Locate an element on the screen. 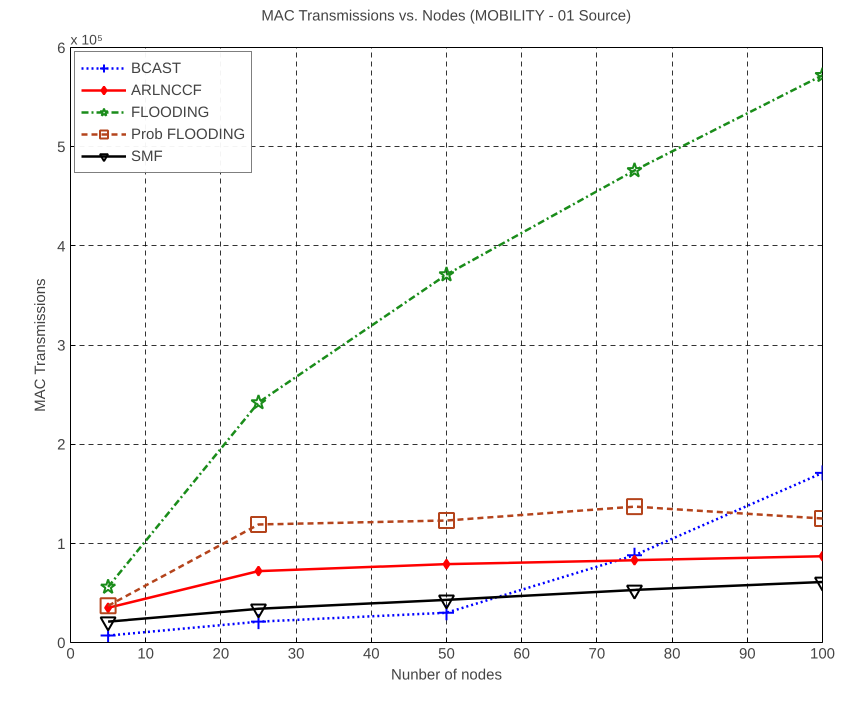 This screenshot has height=702, width=844. x-tick-label: 20 is located at coordinates (221, 654).